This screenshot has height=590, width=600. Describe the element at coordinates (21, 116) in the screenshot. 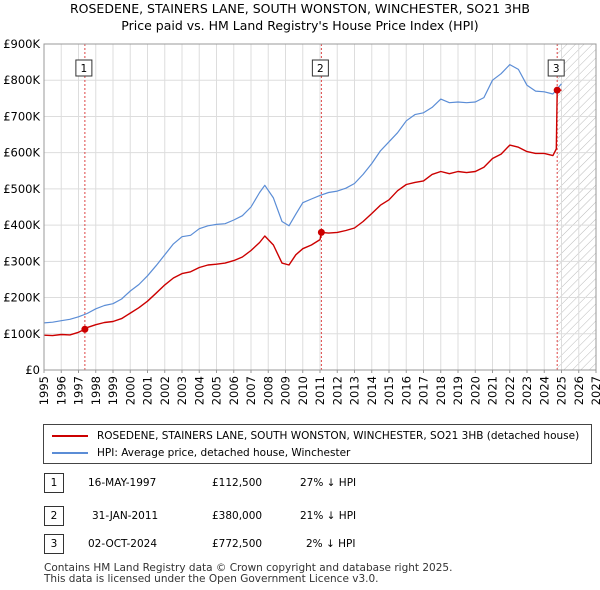

I see `y-tick-label: £700K` at that location.